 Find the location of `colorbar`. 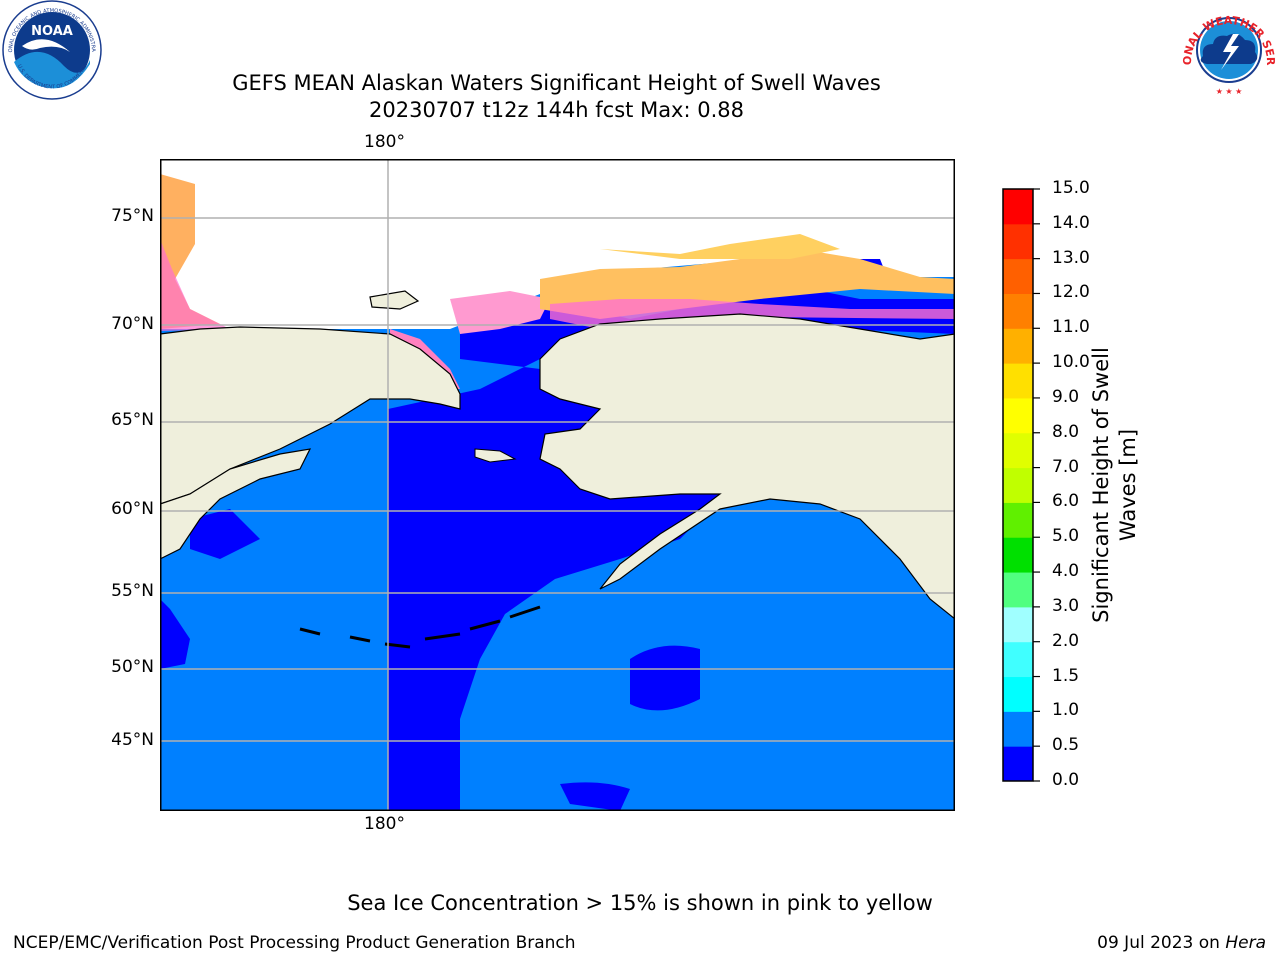

colorbar is located at coordinates (1021, 485).